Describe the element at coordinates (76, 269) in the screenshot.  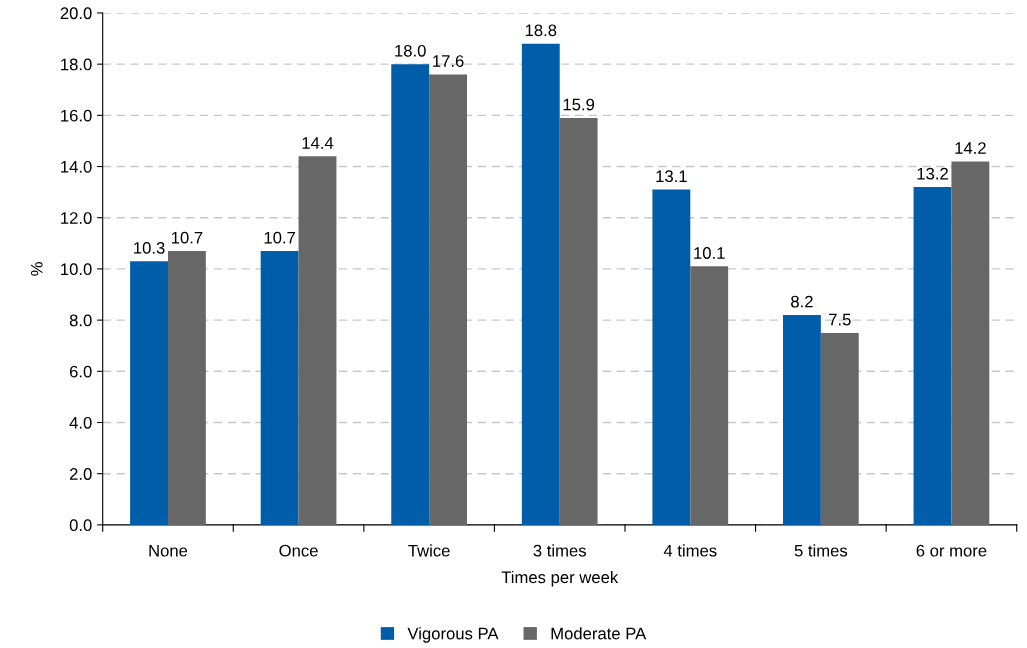
I see `y-tick-label: 10.0` at that location.